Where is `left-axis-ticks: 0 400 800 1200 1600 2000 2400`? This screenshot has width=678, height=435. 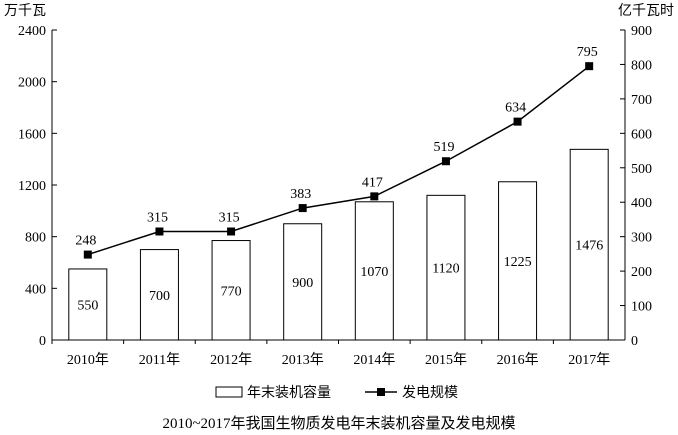 left-axis-ticks: 0 400 800 1200 1600 2000 2400 is located at coordinates (37, 186).